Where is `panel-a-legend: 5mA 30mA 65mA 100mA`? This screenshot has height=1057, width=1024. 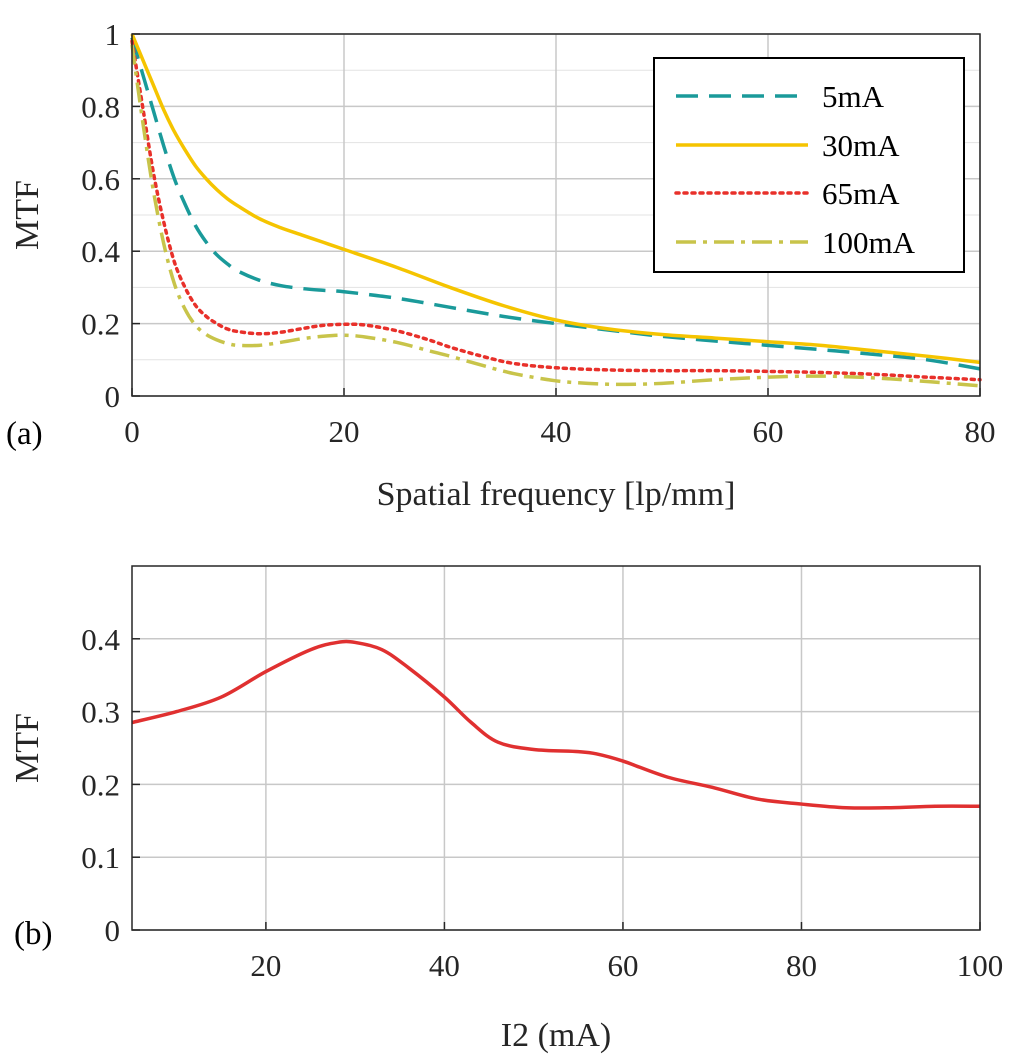
panel-a-legend: 5mA 30mA 65mA 100mA is located at coordinates (809, 165).